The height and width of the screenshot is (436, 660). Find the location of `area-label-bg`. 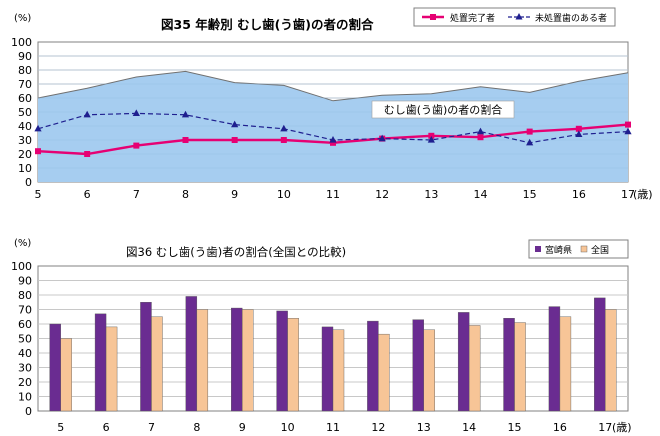

area-label-bg is located at coordinates (443, 109).